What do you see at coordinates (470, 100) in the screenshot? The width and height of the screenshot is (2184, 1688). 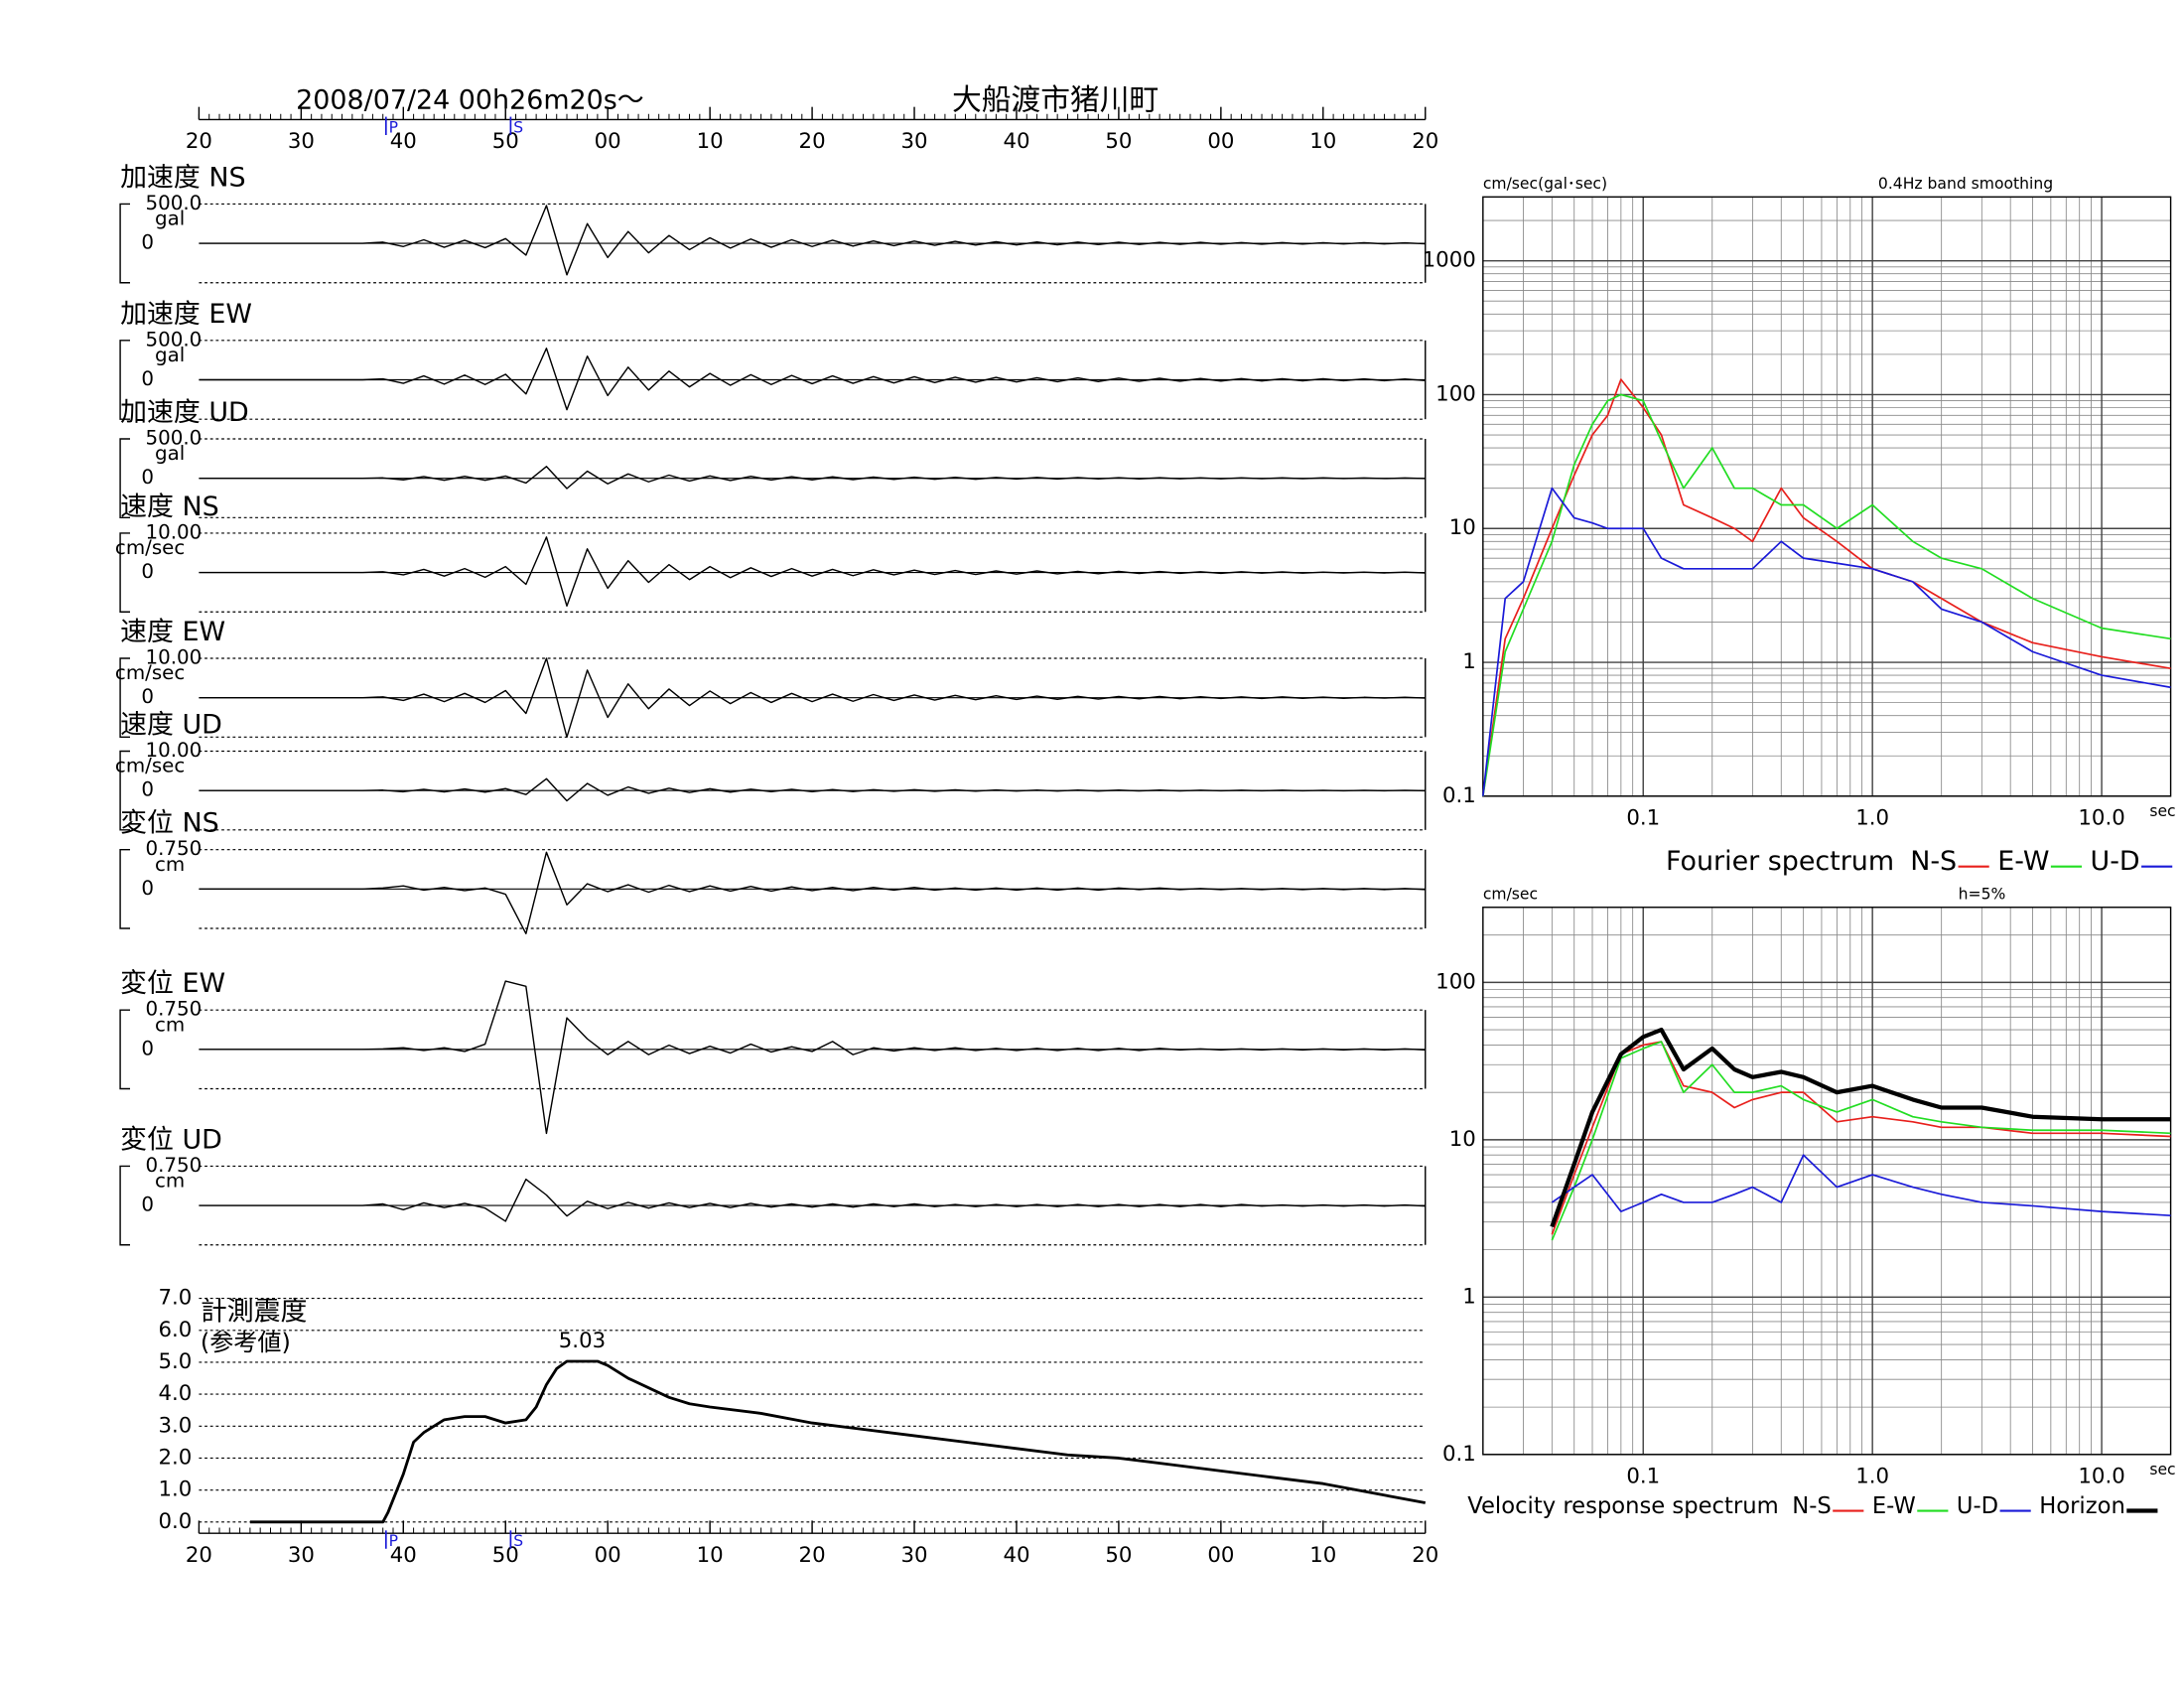 I see `datetime: 2008/07/24 00h26m20s〜` at bounding box center [470, 100].